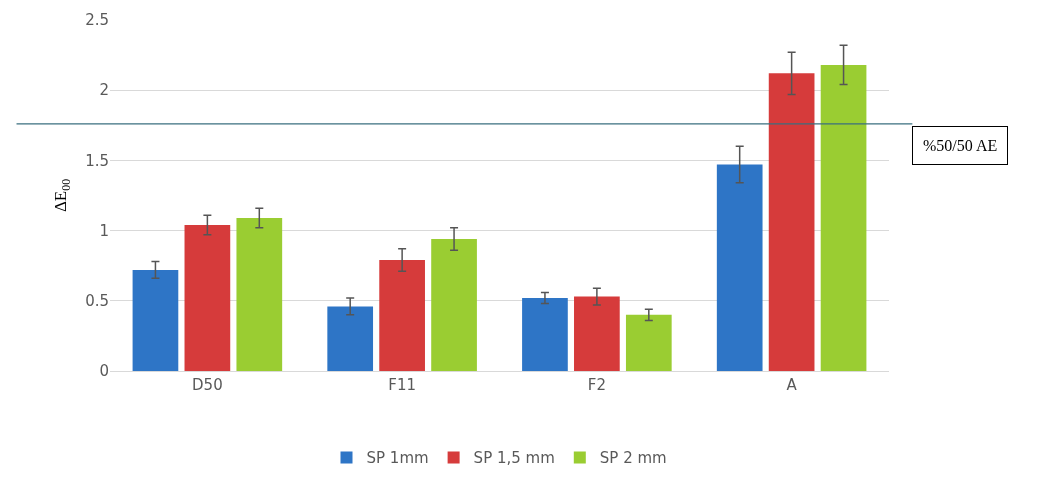  What do you see at coordinates (104, 90) in the screenshot?
I see `y-tick-label: 2` at bounding box center [104, 90].